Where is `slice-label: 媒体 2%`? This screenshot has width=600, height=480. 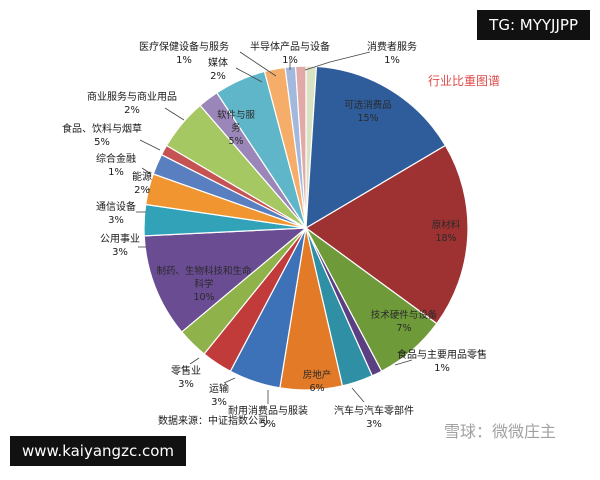 slice-label: 媒体 2% is located at coordinates (218, 69).